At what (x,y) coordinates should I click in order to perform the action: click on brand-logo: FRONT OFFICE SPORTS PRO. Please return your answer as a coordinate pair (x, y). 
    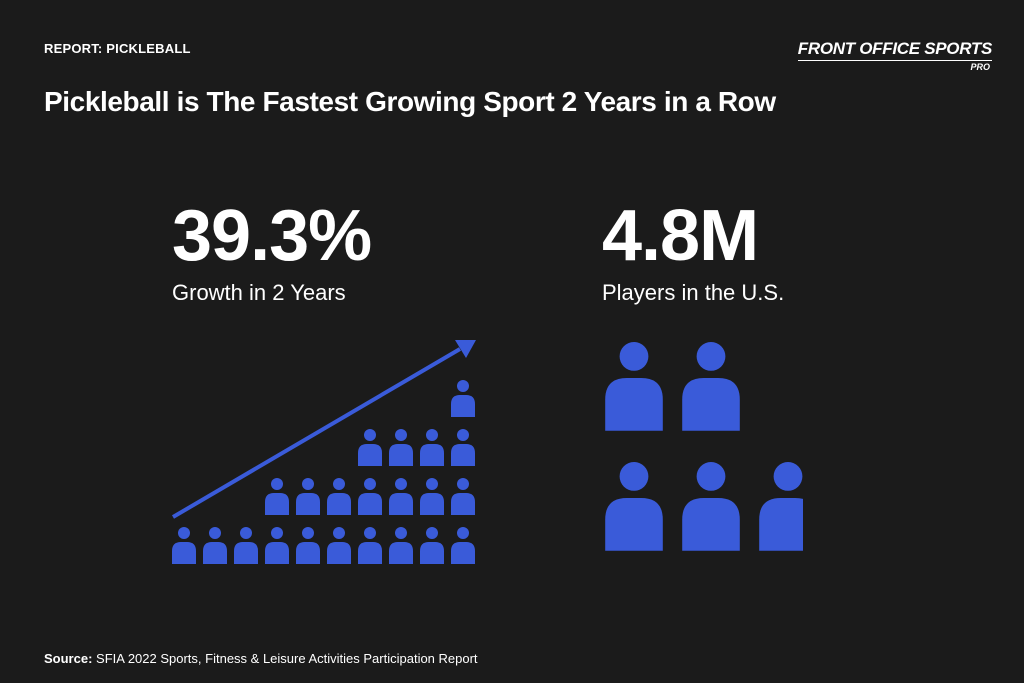
    Looking at the image, I should click on (894, 56).